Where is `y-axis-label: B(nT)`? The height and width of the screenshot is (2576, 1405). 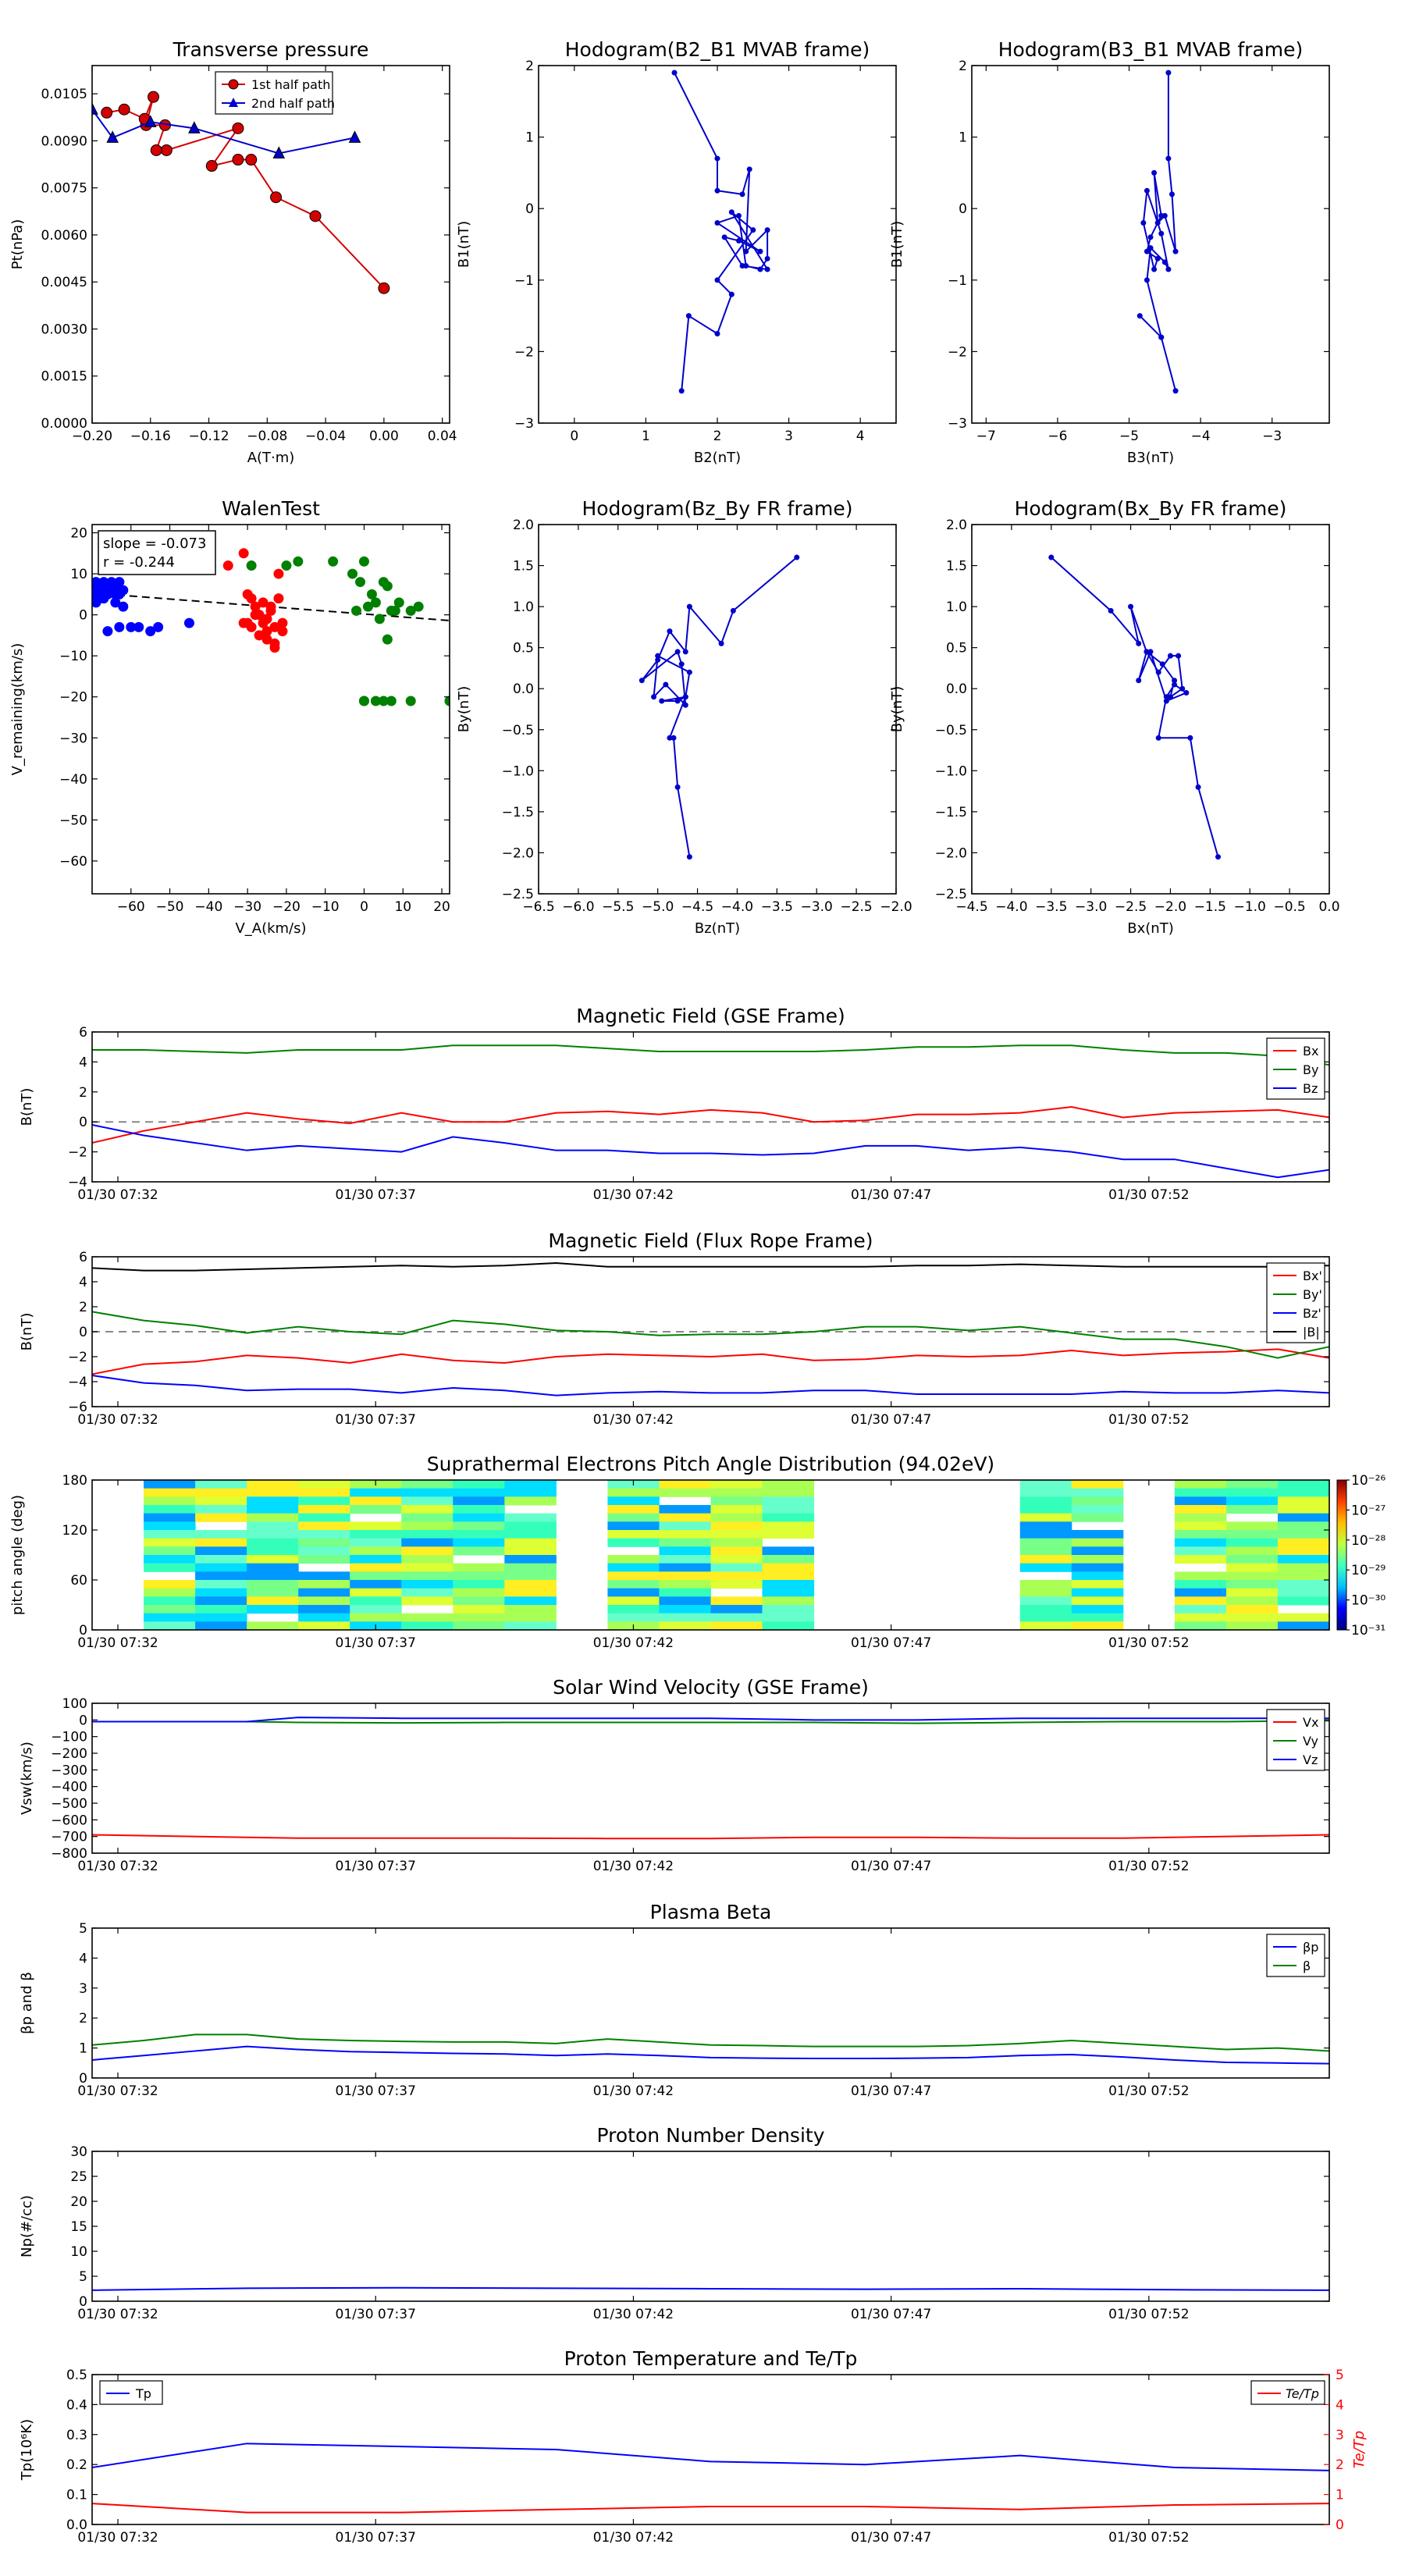
y-axis-label: B(nT) is located at coordinates (27, 1107).